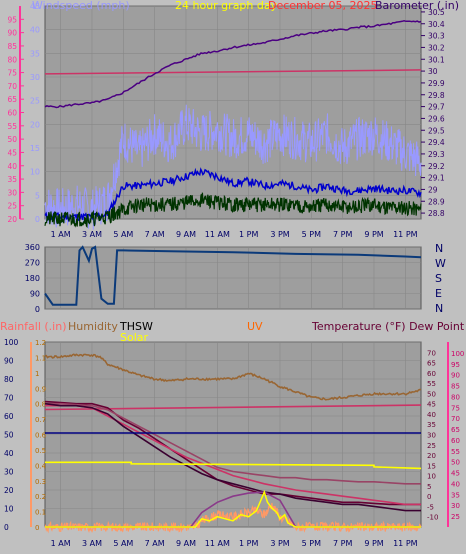 This screenshot has height=554, width=466. I want to click on barometer-tick-label: 28.9, so click(436, 201).